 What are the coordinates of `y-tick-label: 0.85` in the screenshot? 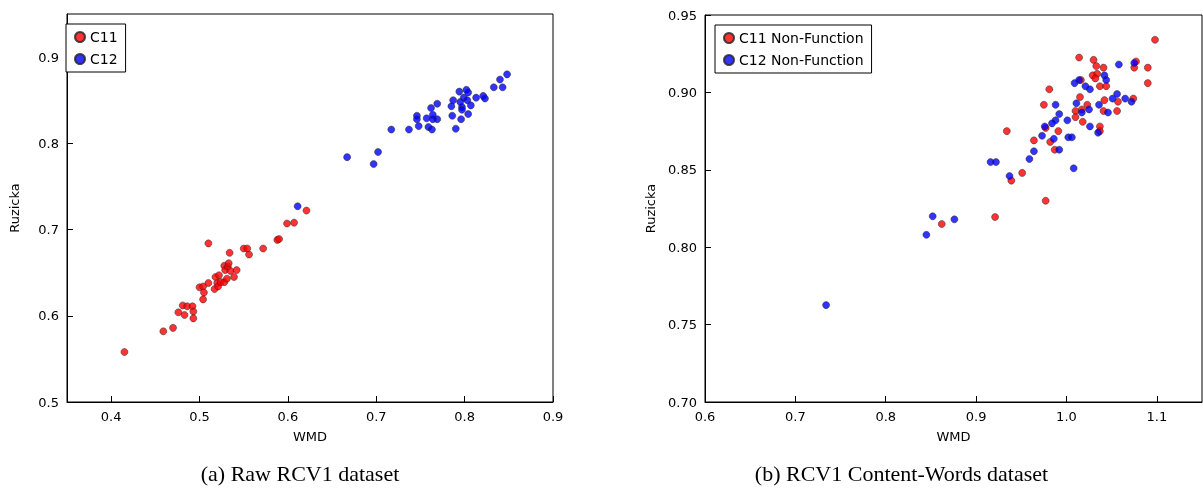 It's located at (682, 170).